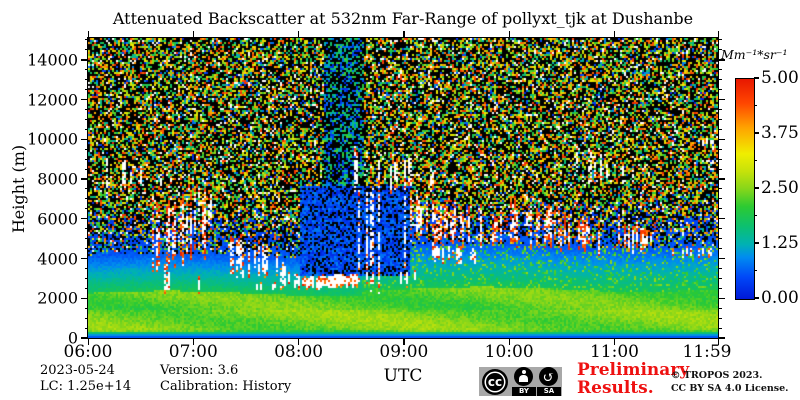 This screenshot has height=400, width=800. I want to click on cc-logo-icon: cc, so click(495, 381).